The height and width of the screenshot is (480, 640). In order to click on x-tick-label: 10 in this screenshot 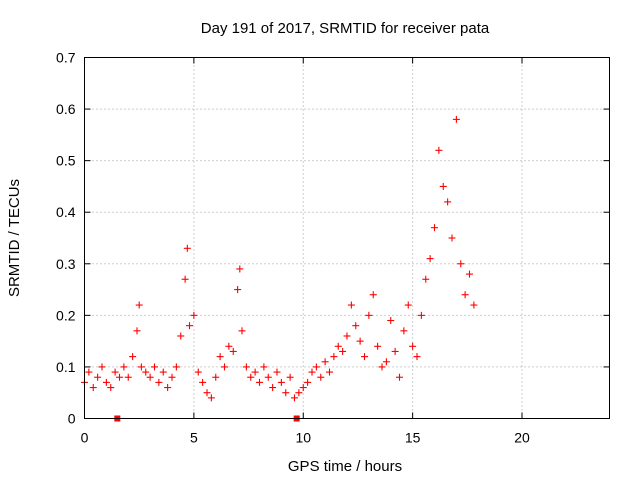, I will do `click(303, 438)`.